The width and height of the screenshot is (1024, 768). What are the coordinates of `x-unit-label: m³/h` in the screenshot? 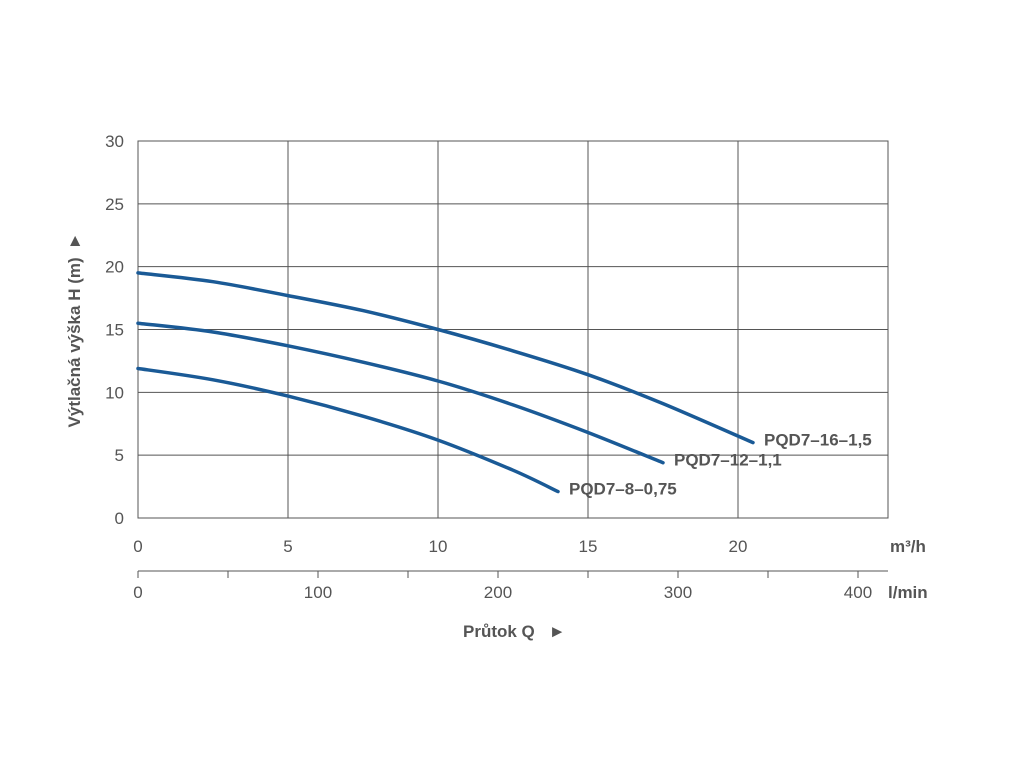 It's located at (908, 546).